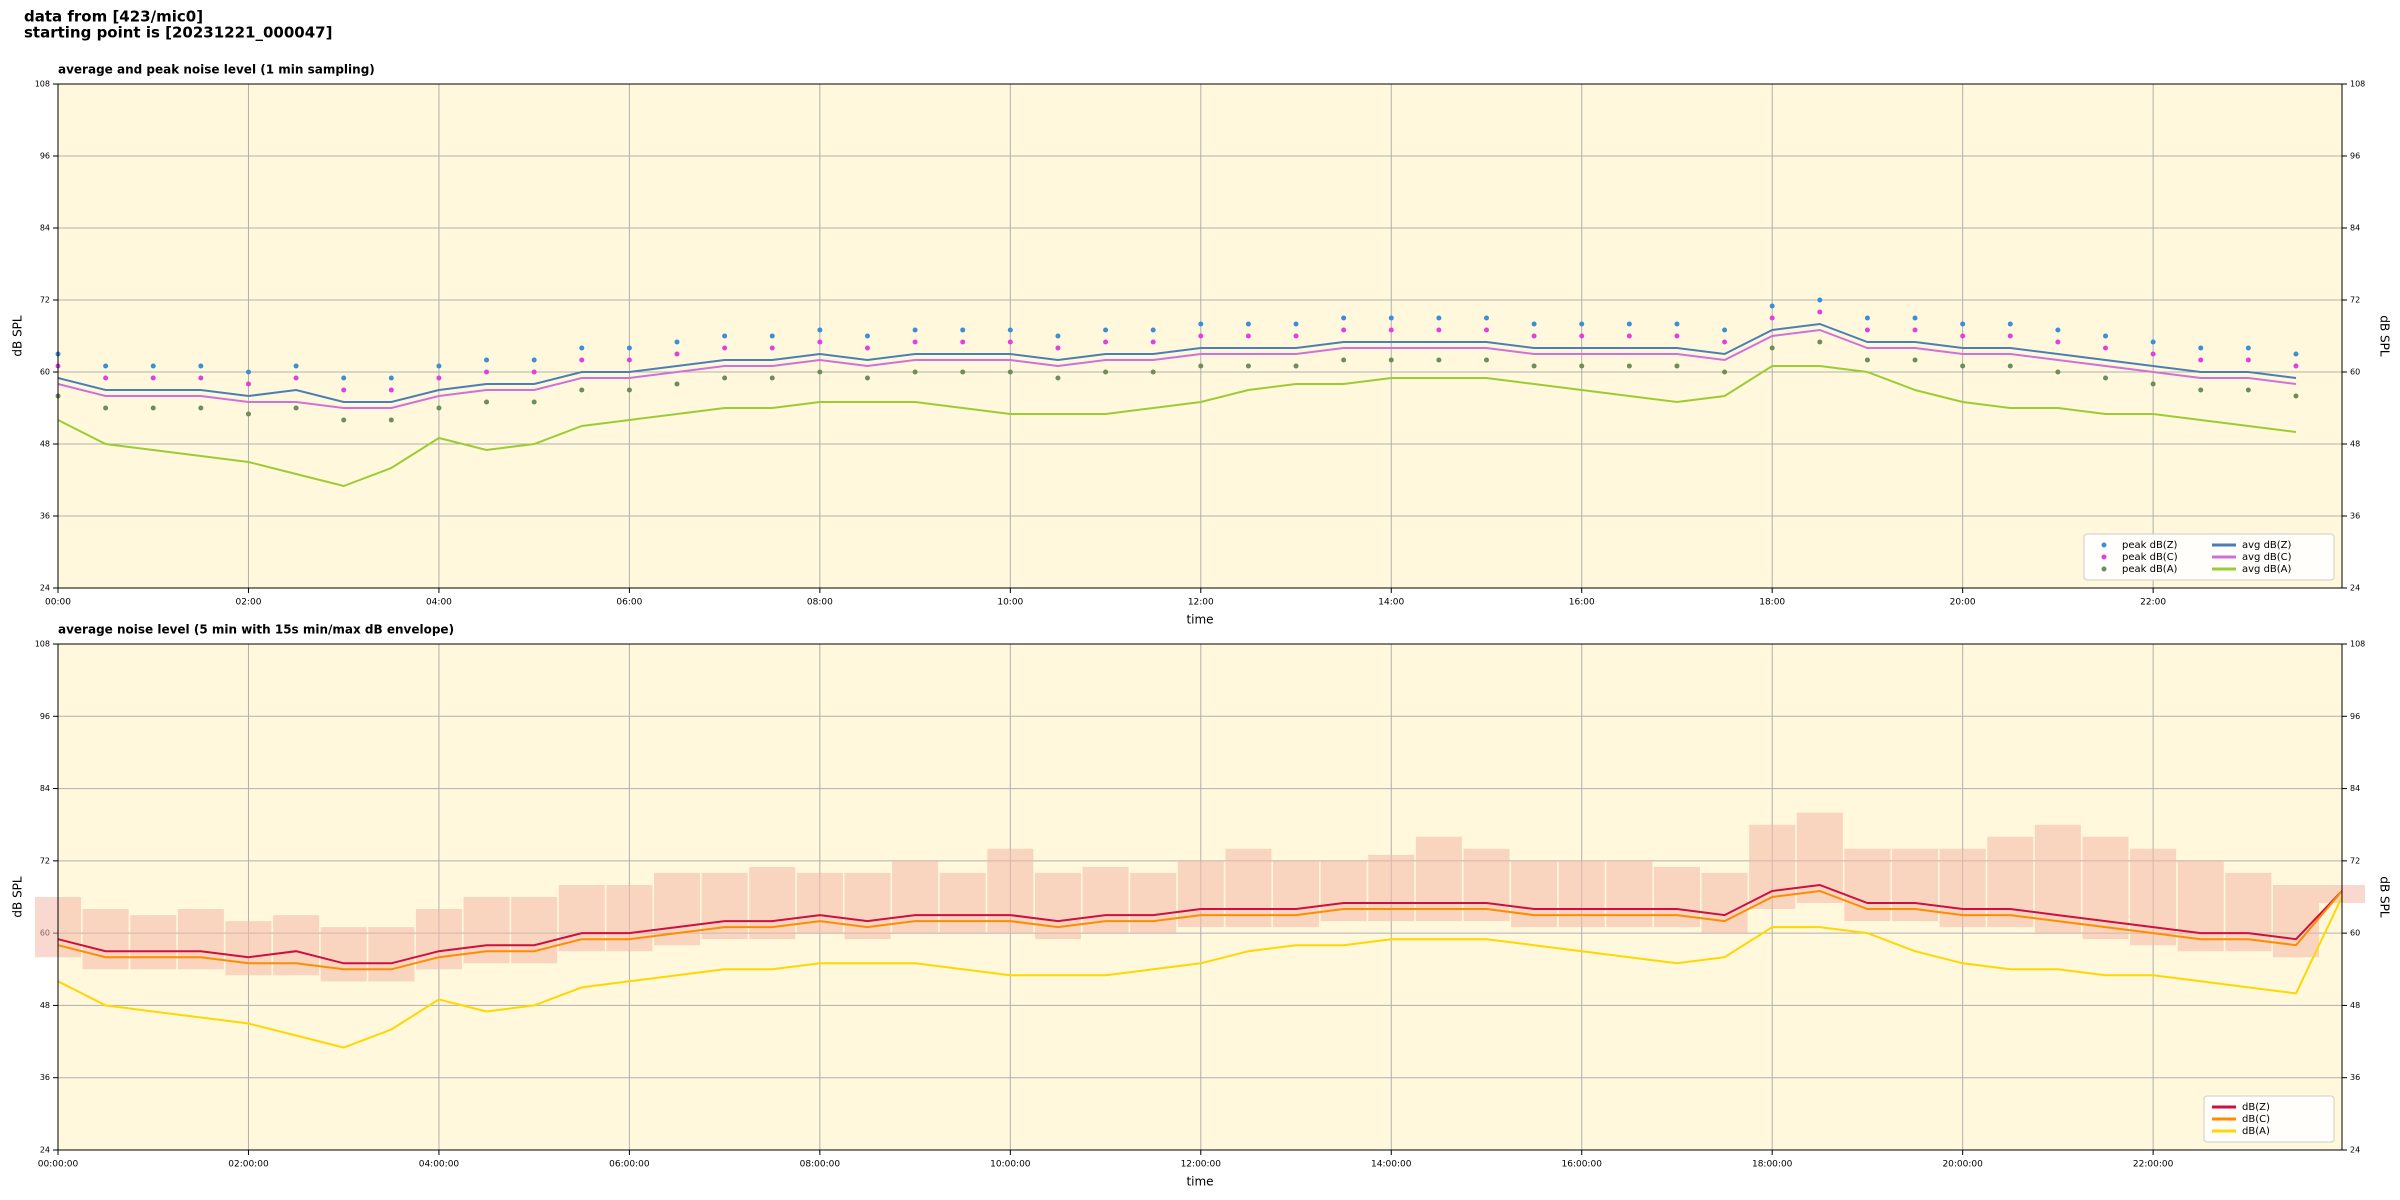  I want to click on x-tick-label: 08:00:00, so click(820, 1165).